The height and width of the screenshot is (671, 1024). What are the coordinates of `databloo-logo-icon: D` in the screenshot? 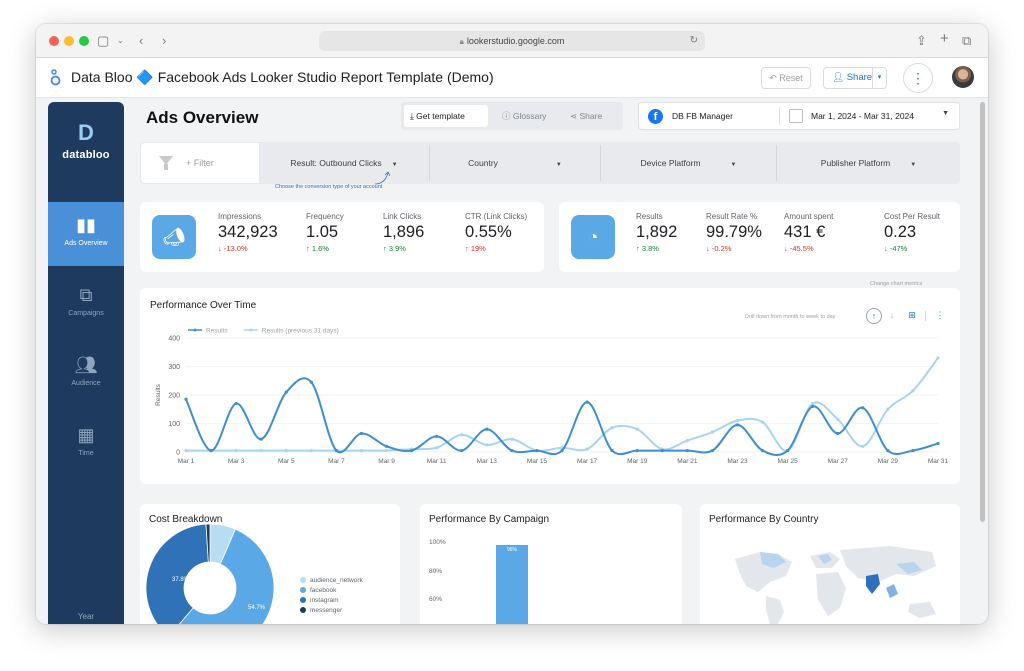 It's located at (86, 132).